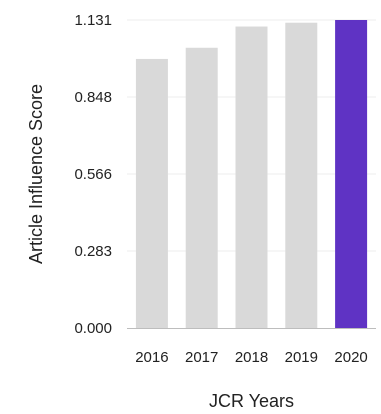  What do you see at coordinates (151, 193) in the screenshot?
I see `bar-2016` at bounding box center [151, 193].